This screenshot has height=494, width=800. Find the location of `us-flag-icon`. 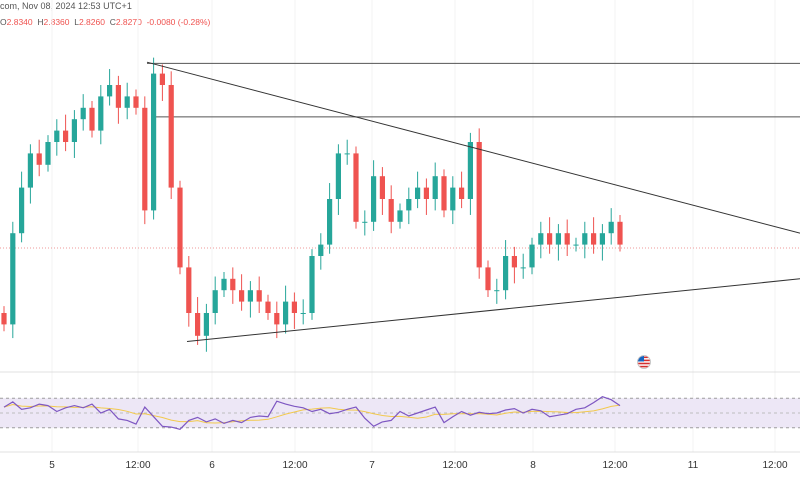

us-flag-icon is located at coordinates (644, 362).